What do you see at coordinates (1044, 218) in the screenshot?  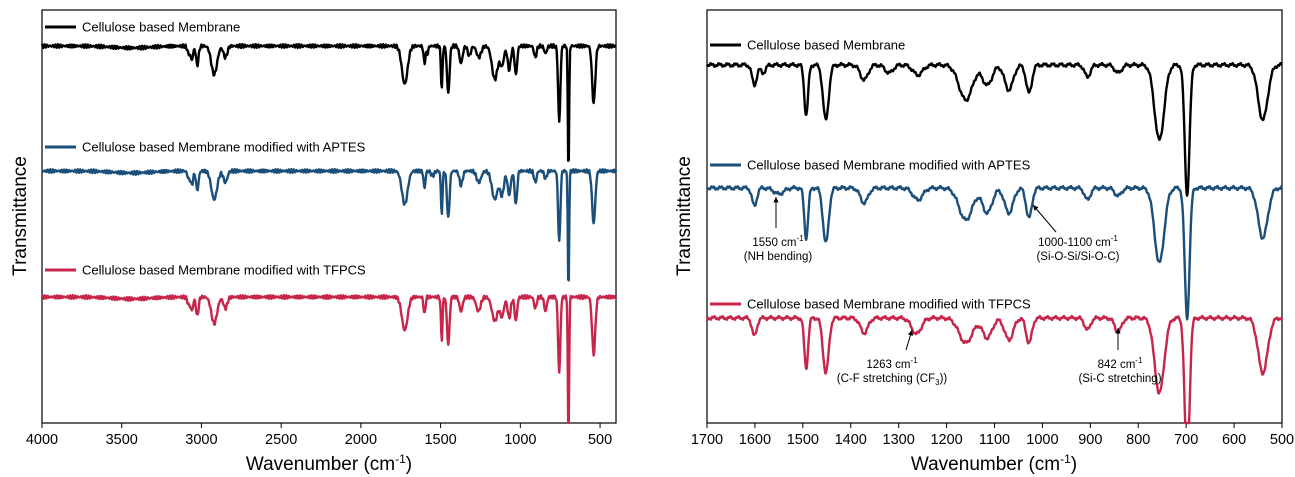 I see `annotation-arrow` at bounding box center [1044, 218].